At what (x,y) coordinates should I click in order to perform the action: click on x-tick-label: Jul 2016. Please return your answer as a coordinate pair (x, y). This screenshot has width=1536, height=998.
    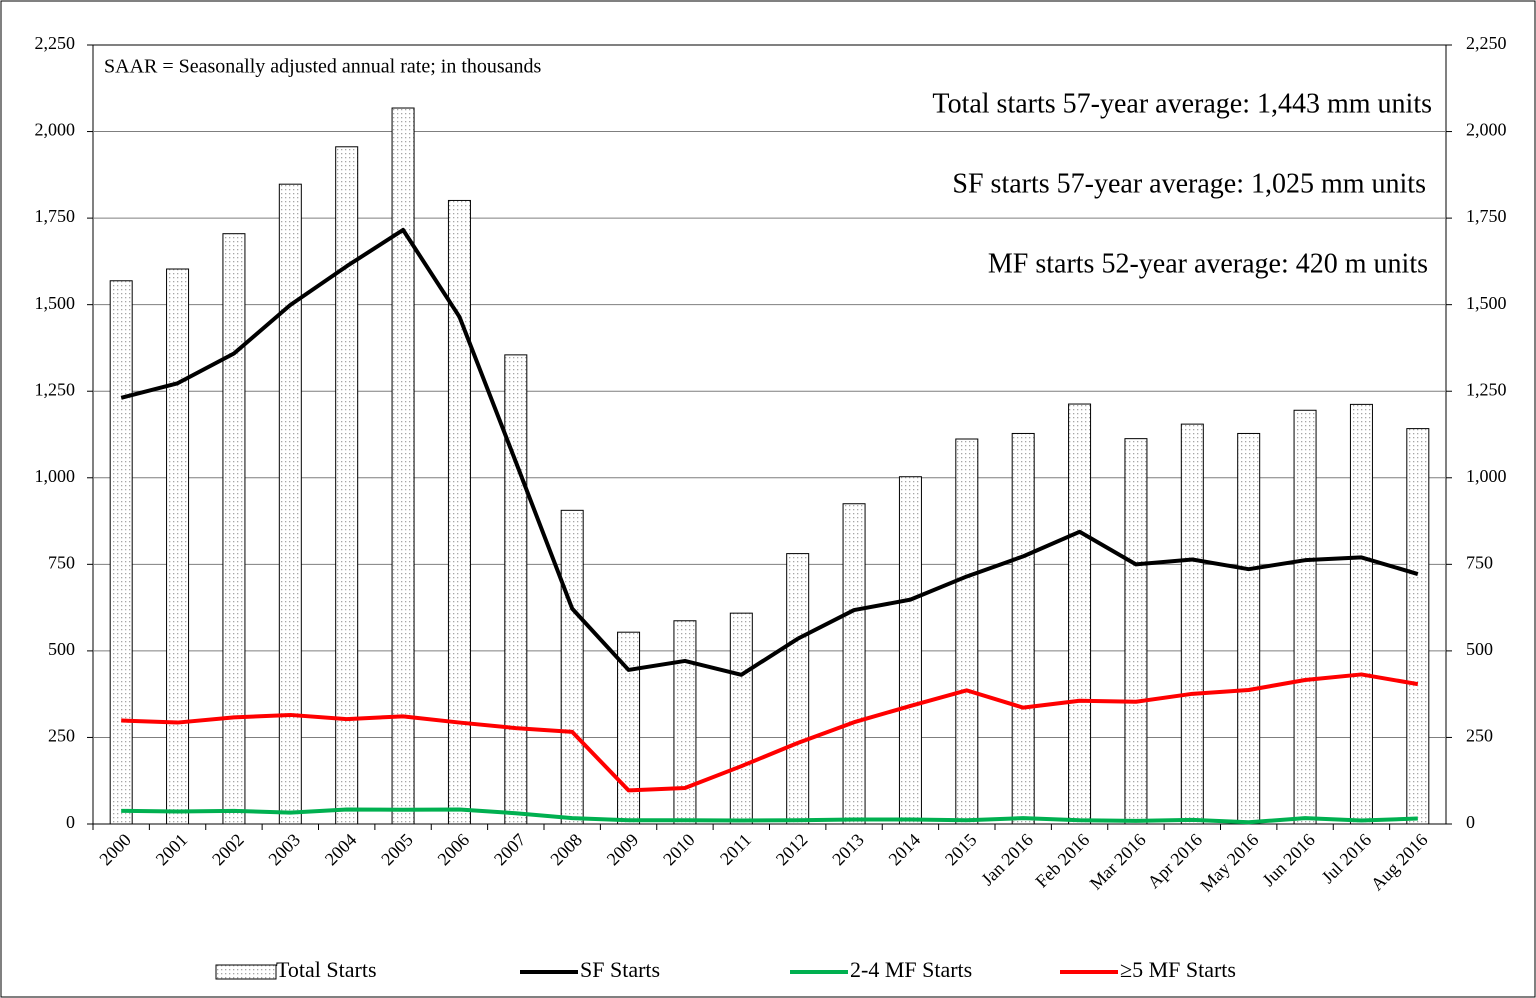
    Looking at the image, I should click on (1347, 859).